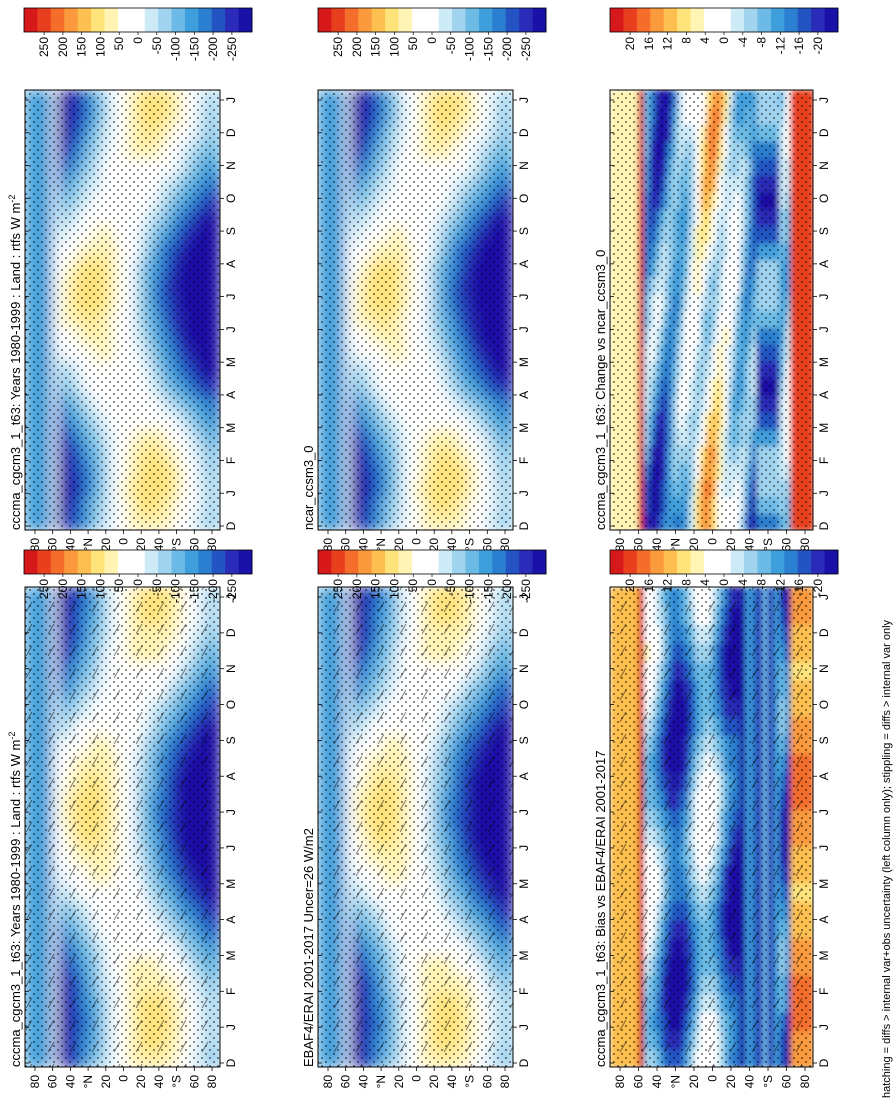  Describe the element at coordinates (780, 46) in the screenshot. I see `colorbar-top-3-label: -12` at that location.